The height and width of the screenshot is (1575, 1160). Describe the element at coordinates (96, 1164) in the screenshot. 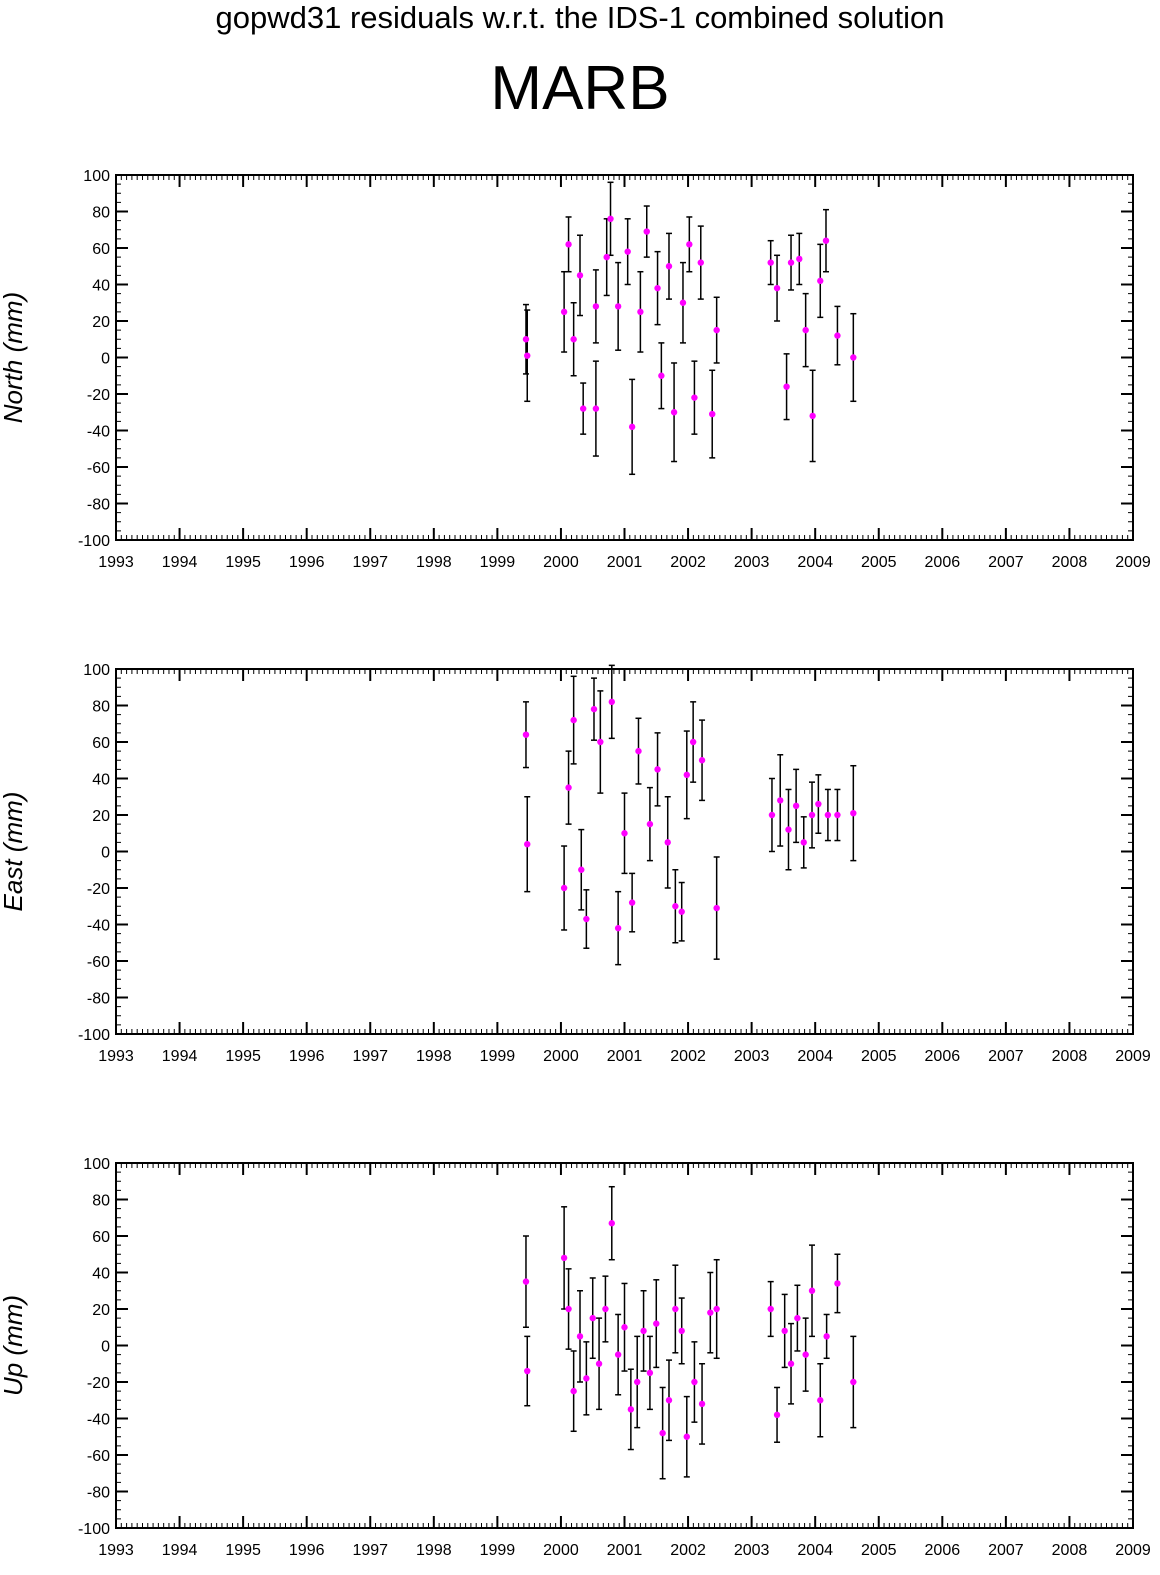

I see `y-tick-label: 100` at that location.